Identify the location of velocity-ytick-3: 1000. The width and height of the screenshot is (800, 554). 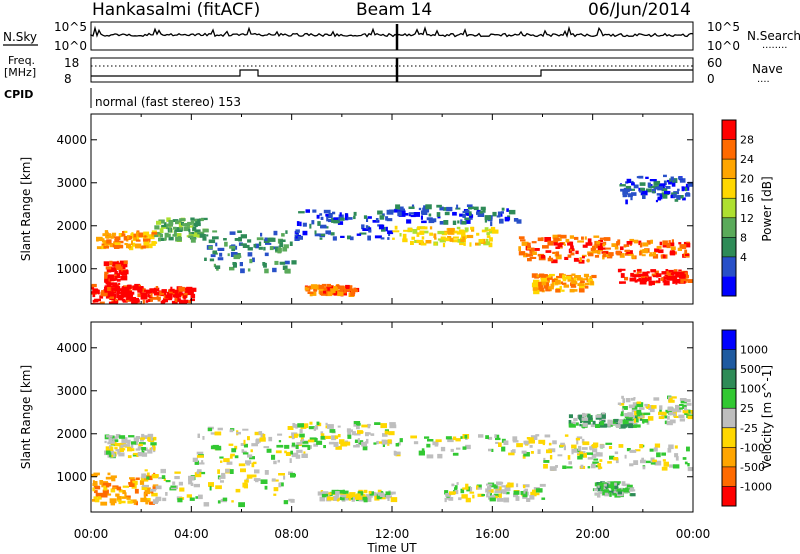
(71, 477).